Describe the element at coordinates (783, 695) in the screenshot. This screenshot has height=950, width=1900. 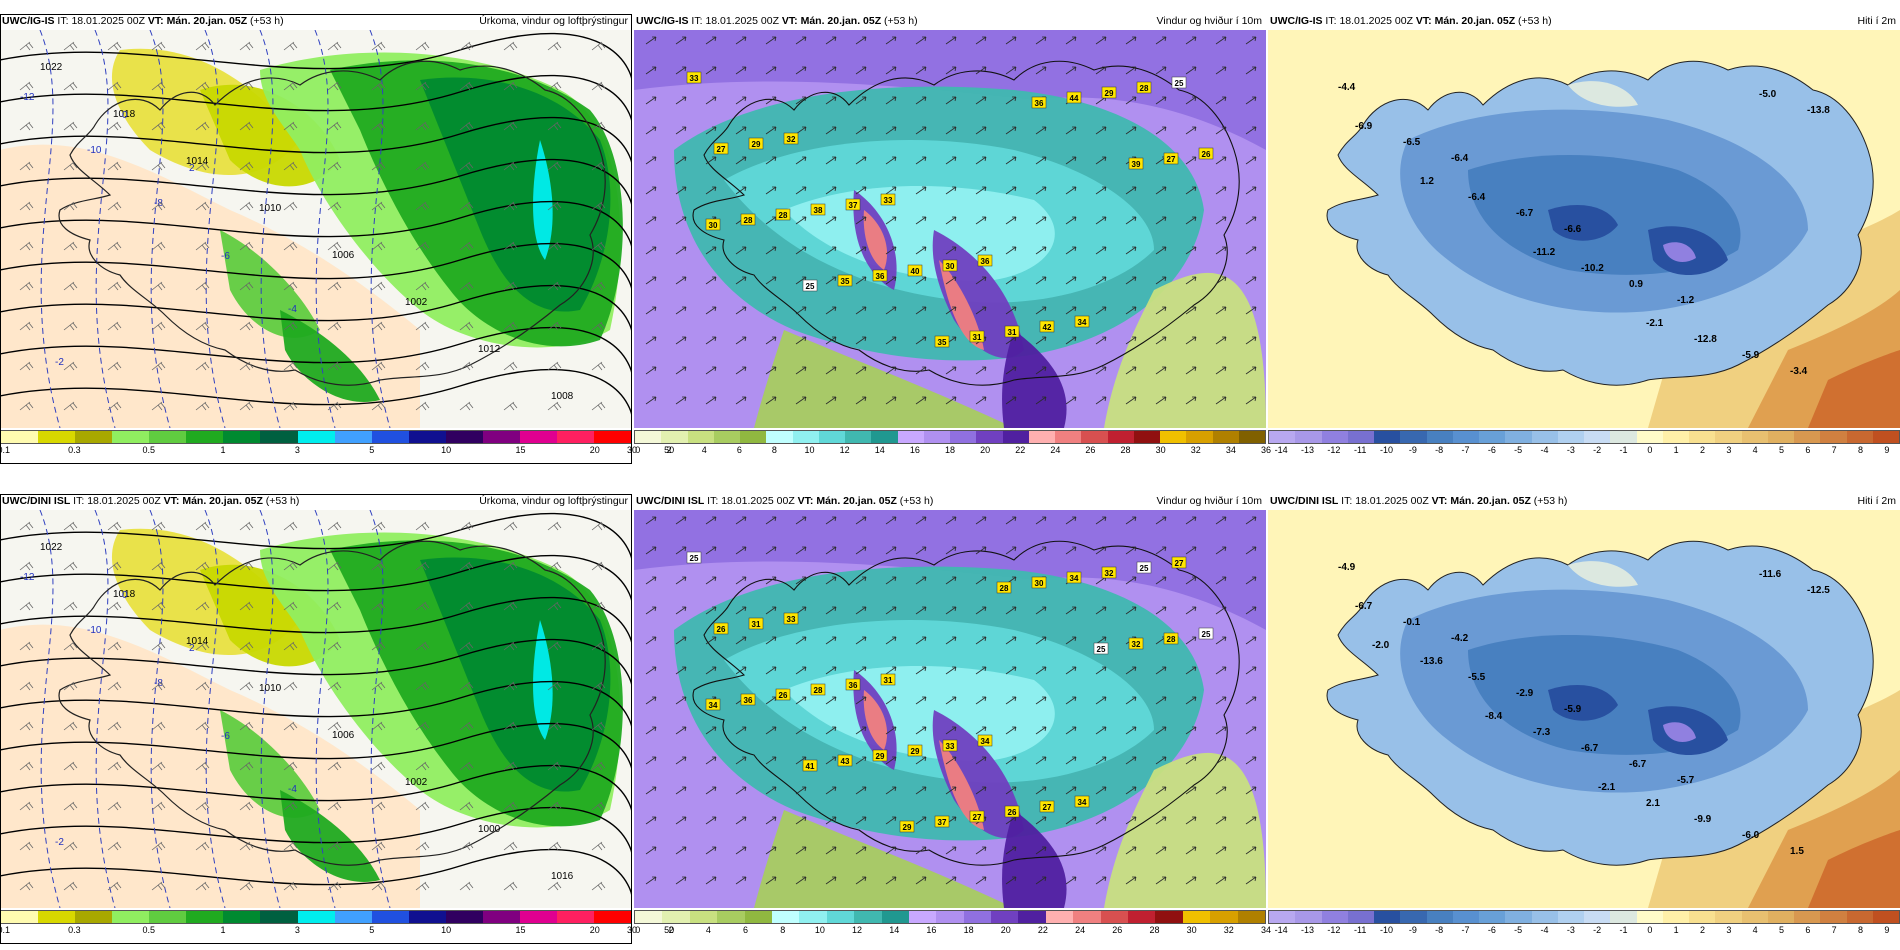
I see `gust-label: 26` at that location.